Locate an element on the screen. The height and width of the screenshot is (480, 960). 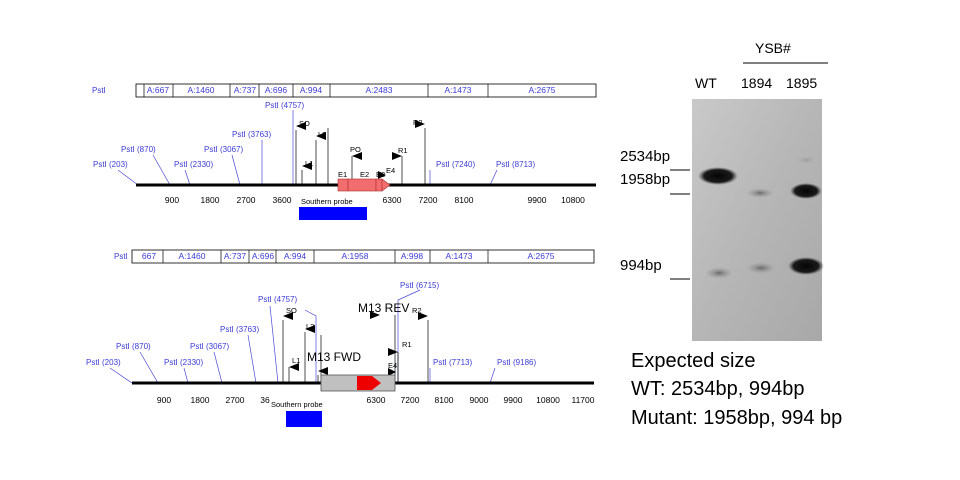
wt-fragment-dividers is located at coordinates (316, 90).